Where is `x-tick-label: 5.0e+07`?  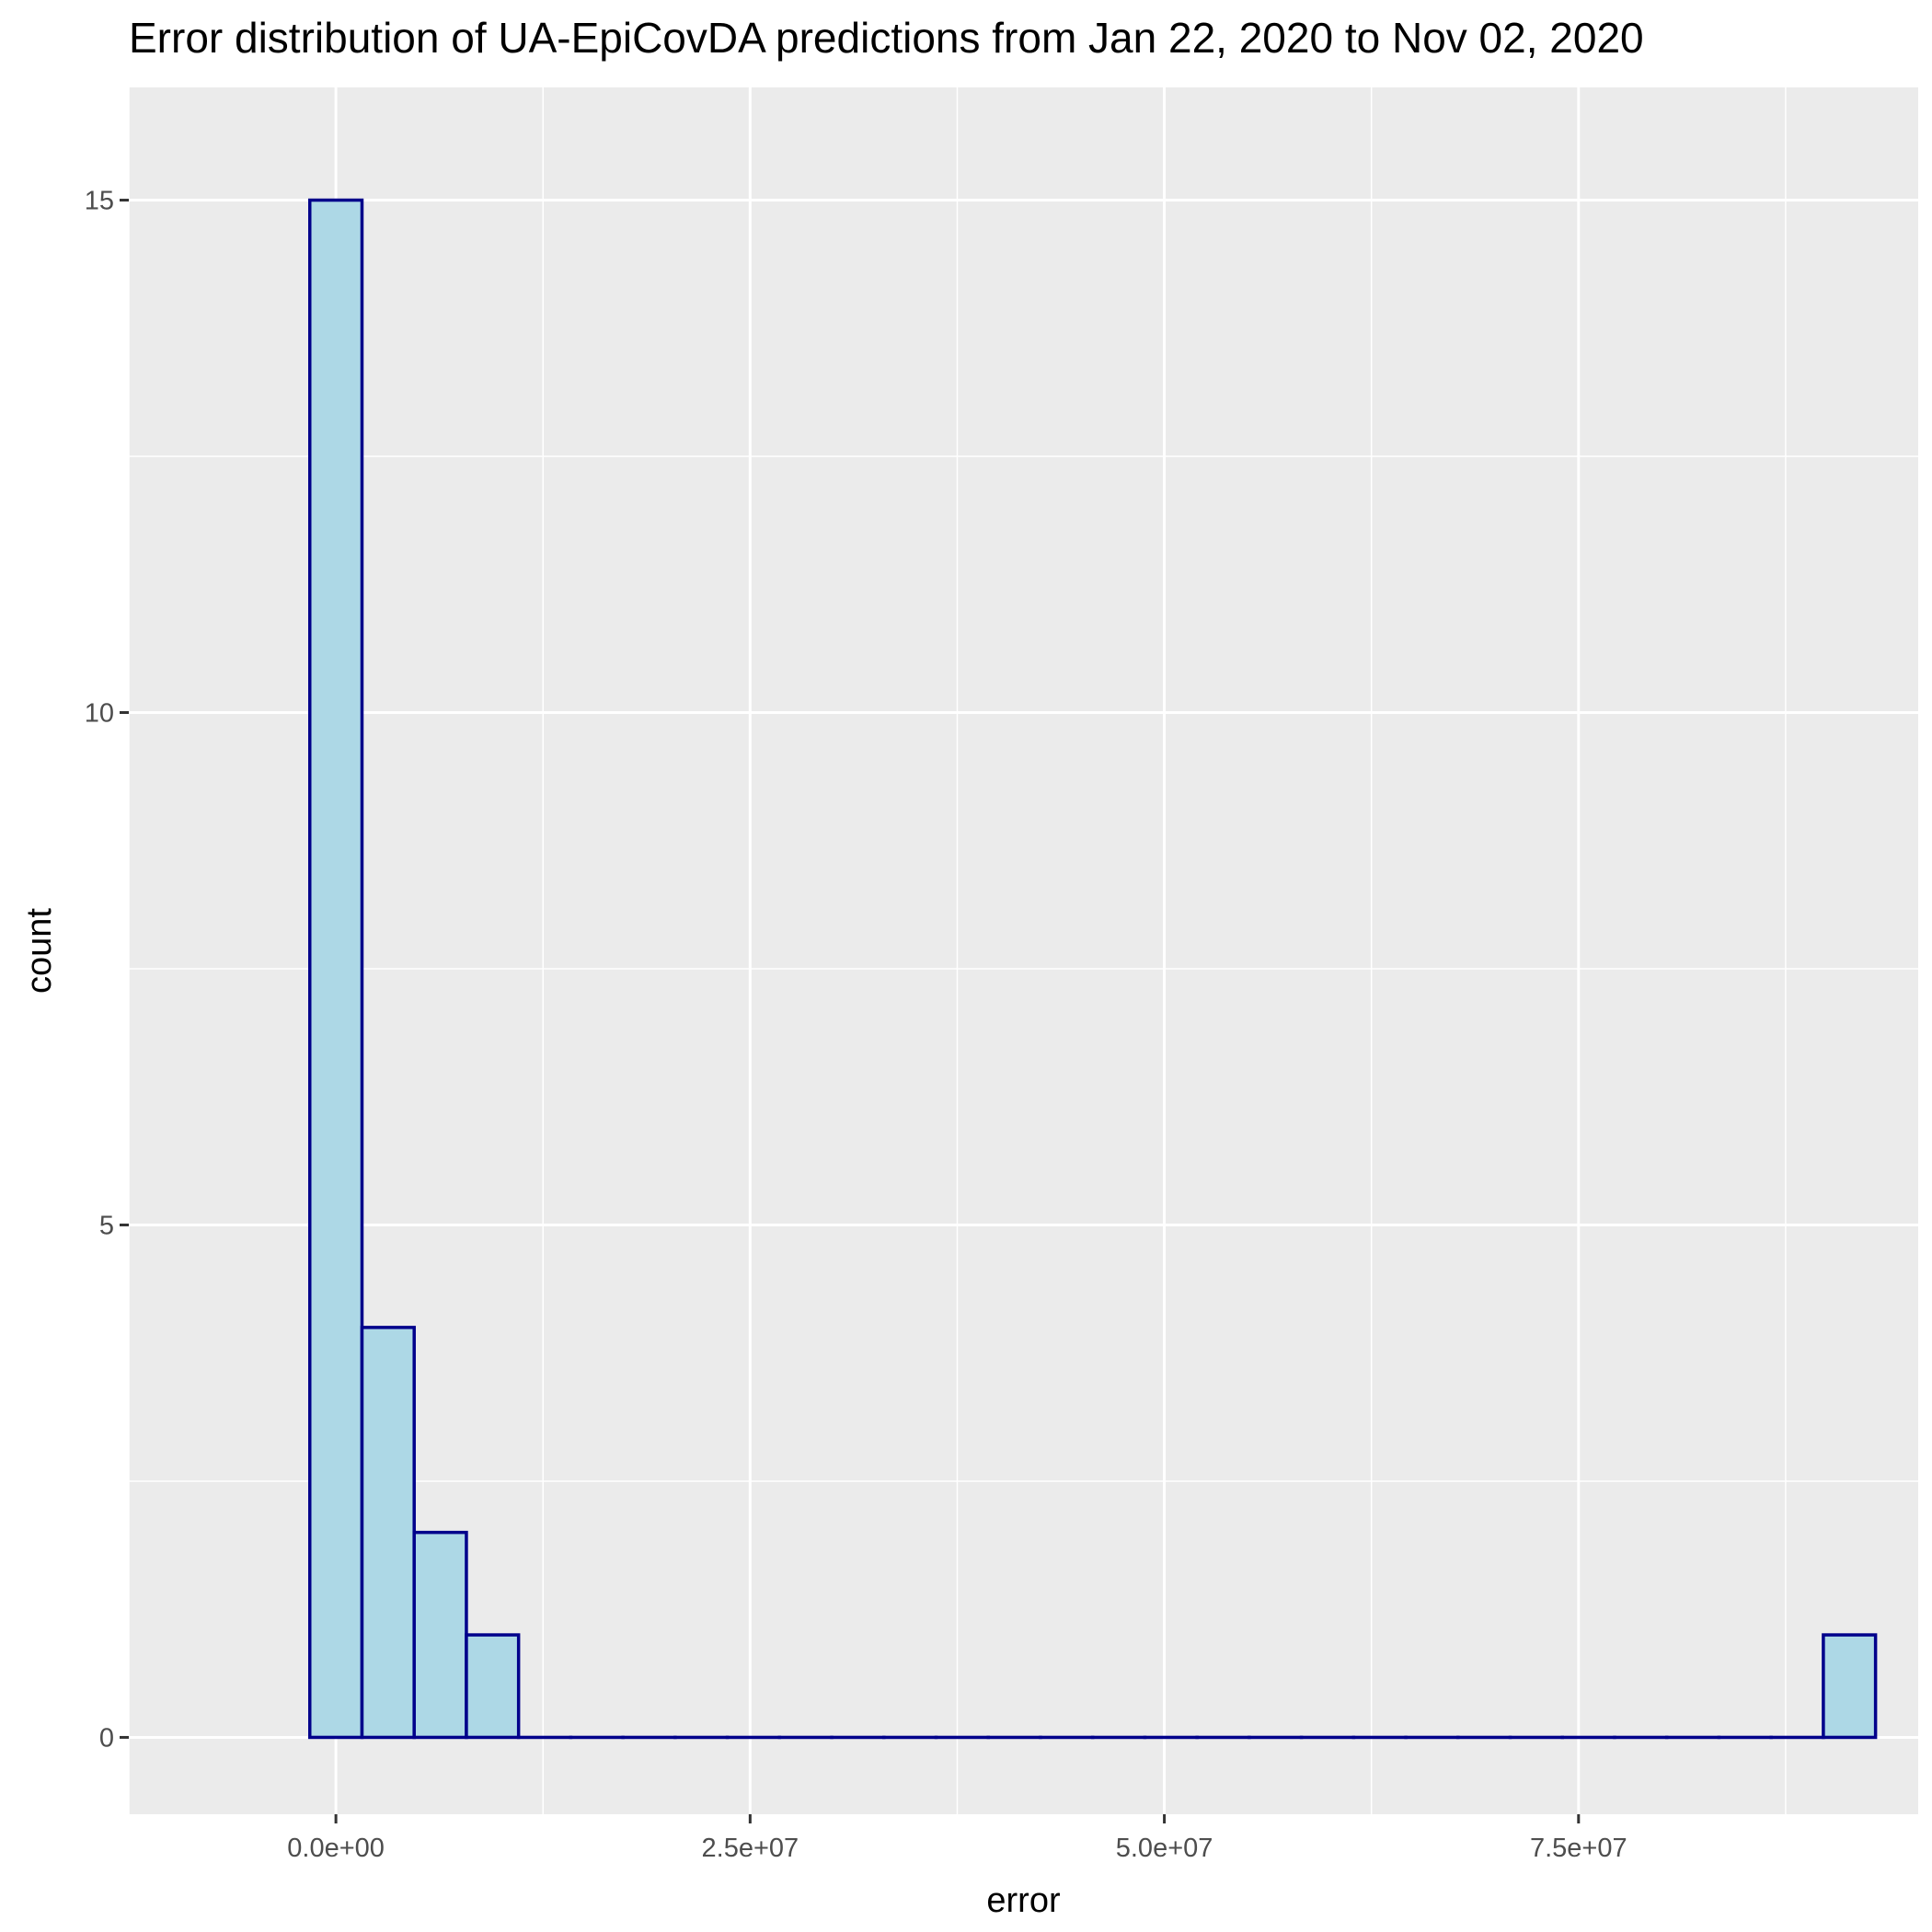
x-tick-label: 5.0e+07 is located at coordinates (1164, 1848).